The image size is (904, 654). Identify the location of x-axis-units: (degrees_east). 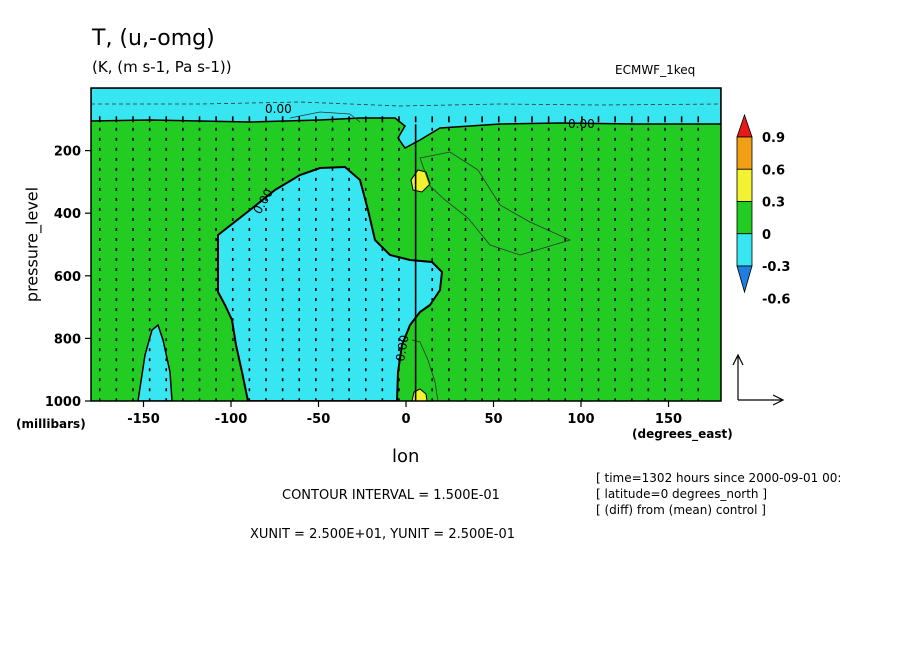
(682, 434).